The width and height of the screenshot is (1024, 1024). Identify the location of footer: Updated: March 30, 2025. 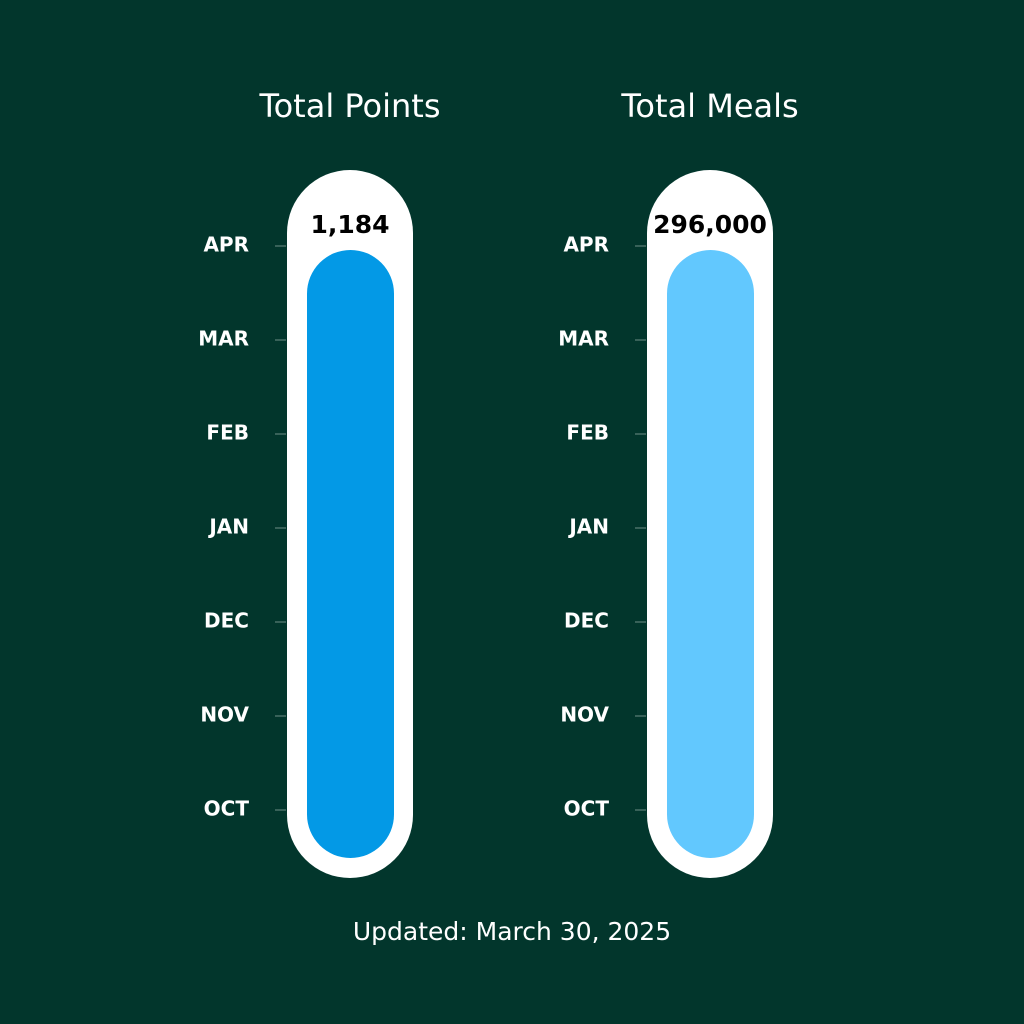
(512, 931).